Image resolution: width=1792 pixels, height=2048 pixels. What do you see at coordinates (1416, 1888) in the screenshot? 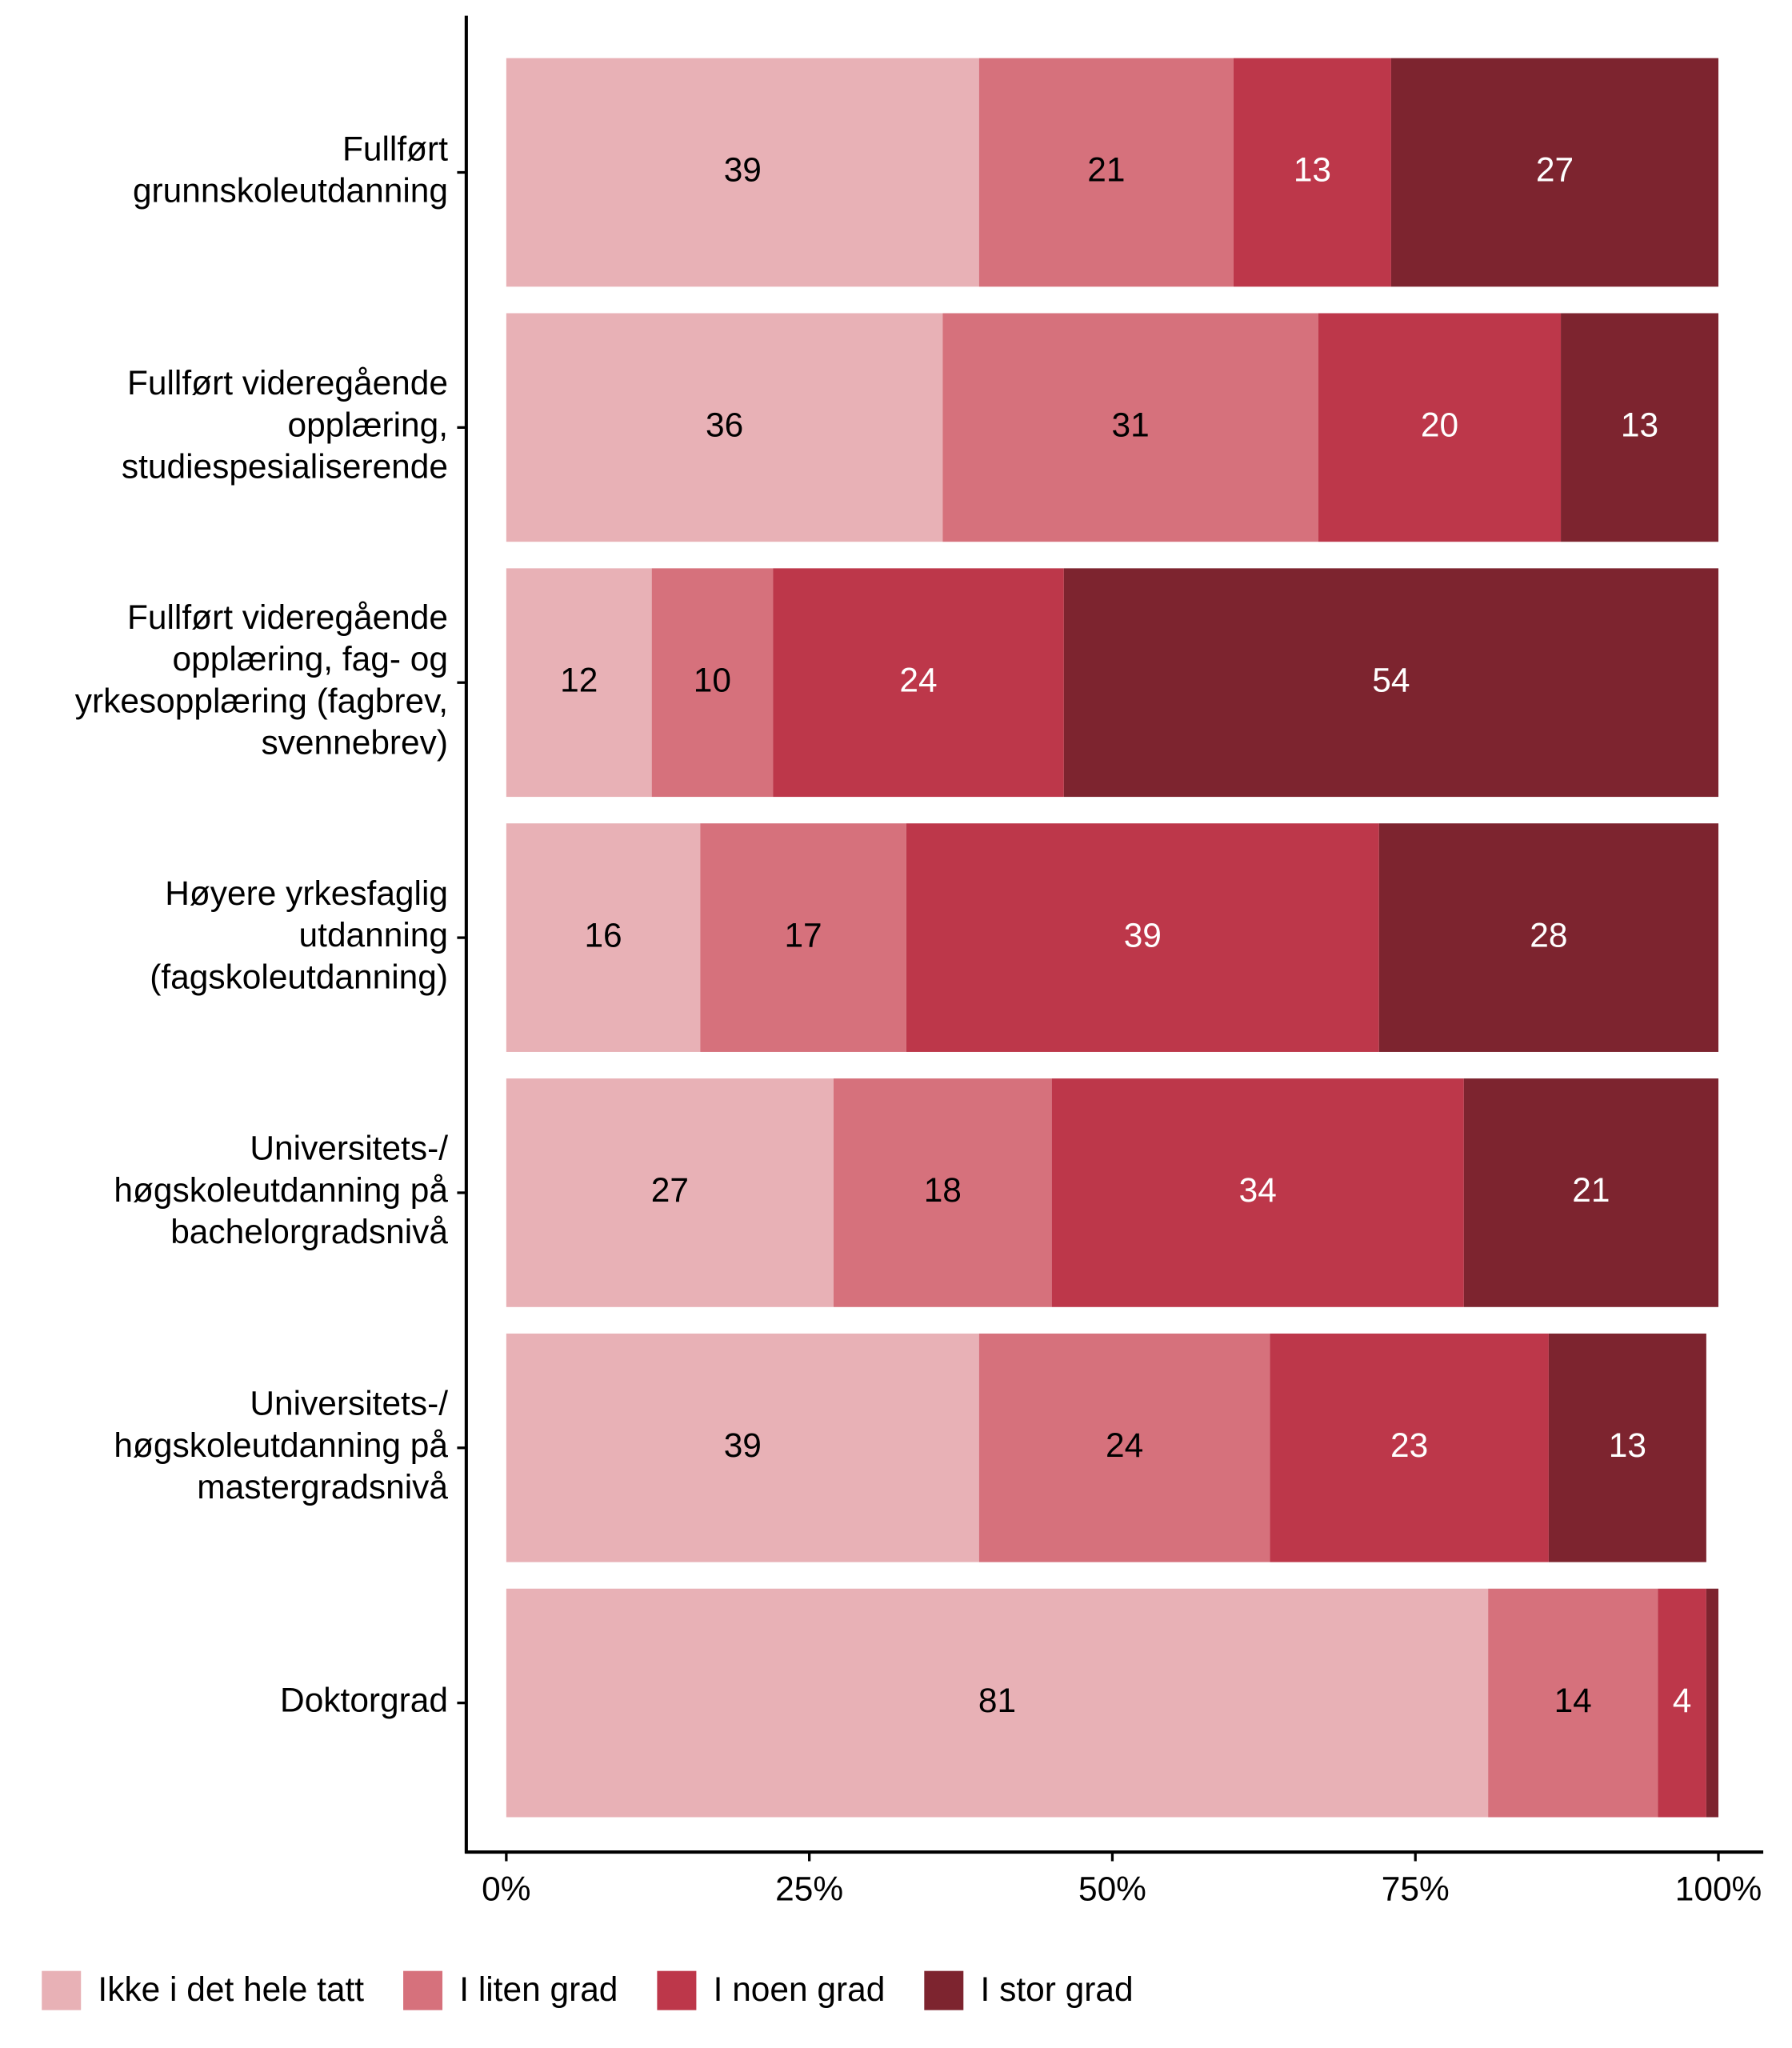
I see `x-tick-label: 75%` at bounding box center [1416, 1888].